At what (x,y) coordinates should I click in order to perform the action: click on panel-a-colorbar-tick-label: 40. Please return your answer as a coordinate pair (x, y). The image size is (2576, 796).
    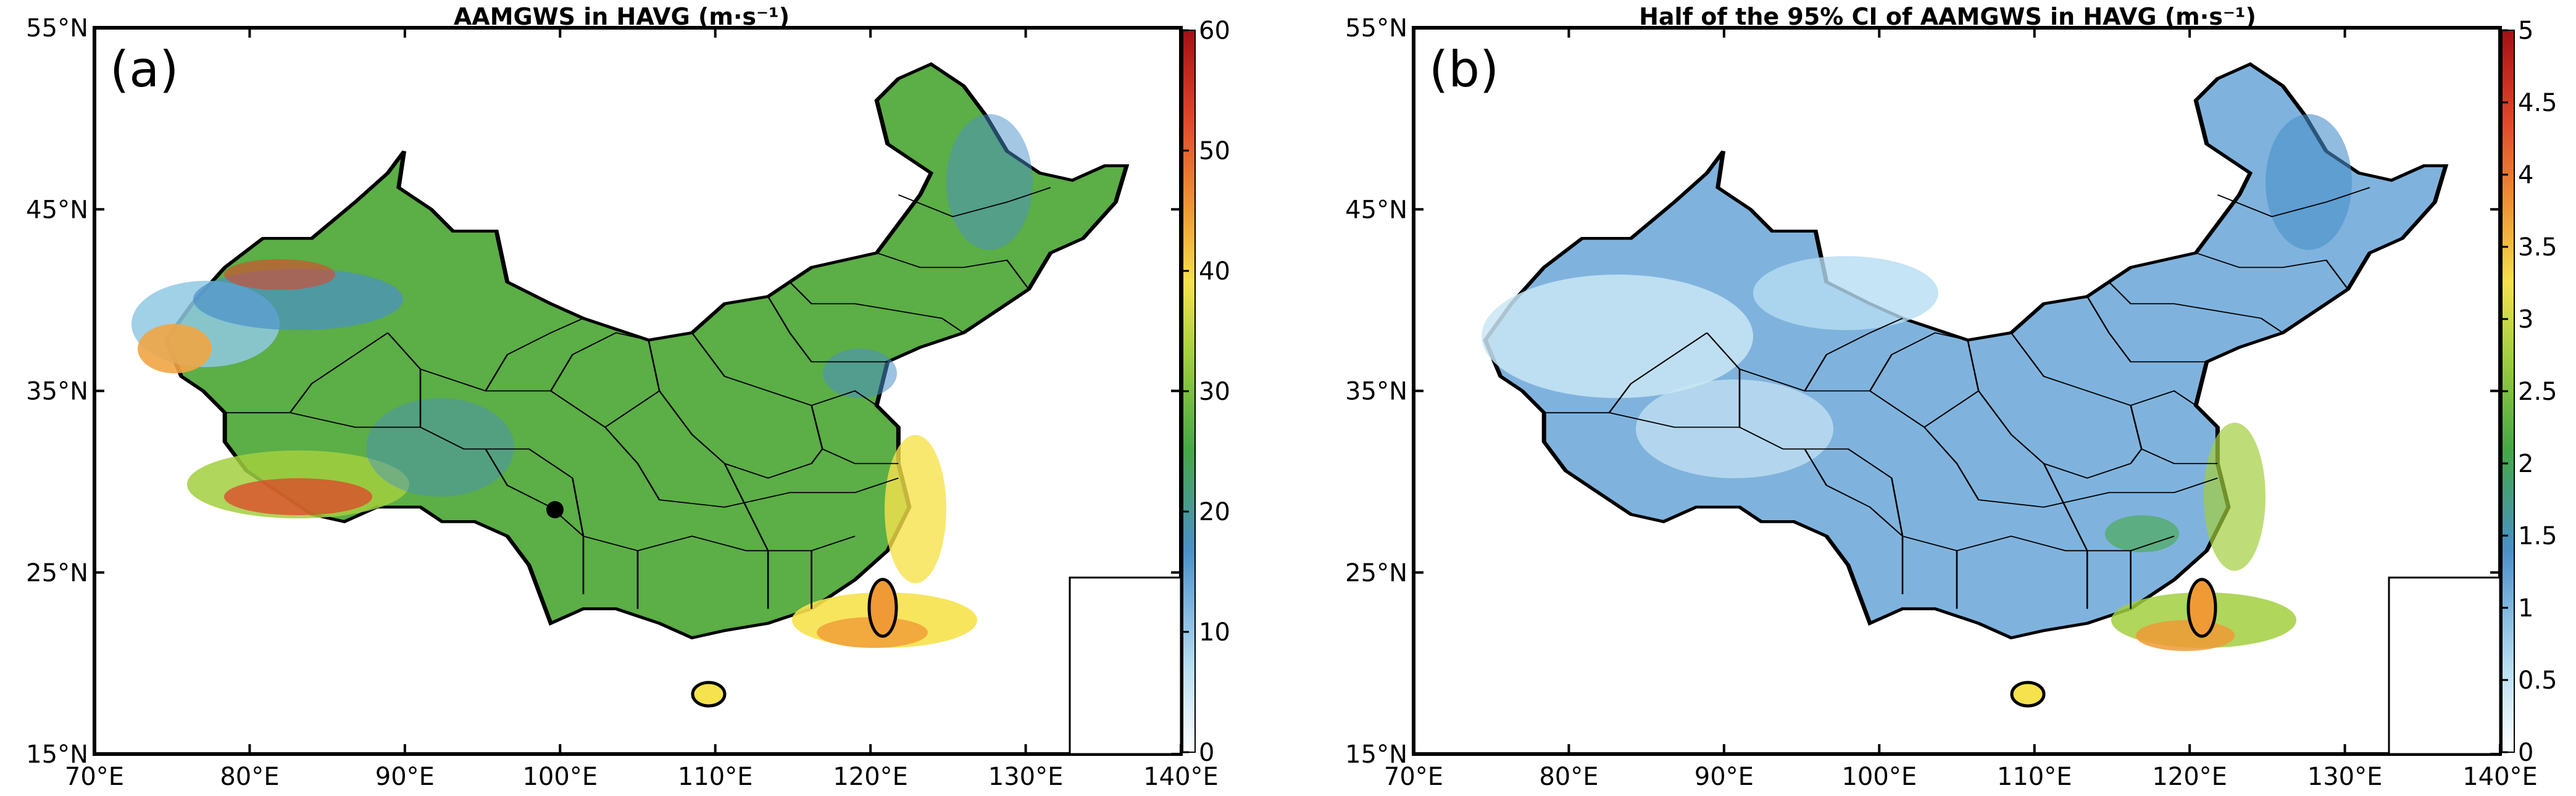
    Looking at the image, I should click on (1214, 271).